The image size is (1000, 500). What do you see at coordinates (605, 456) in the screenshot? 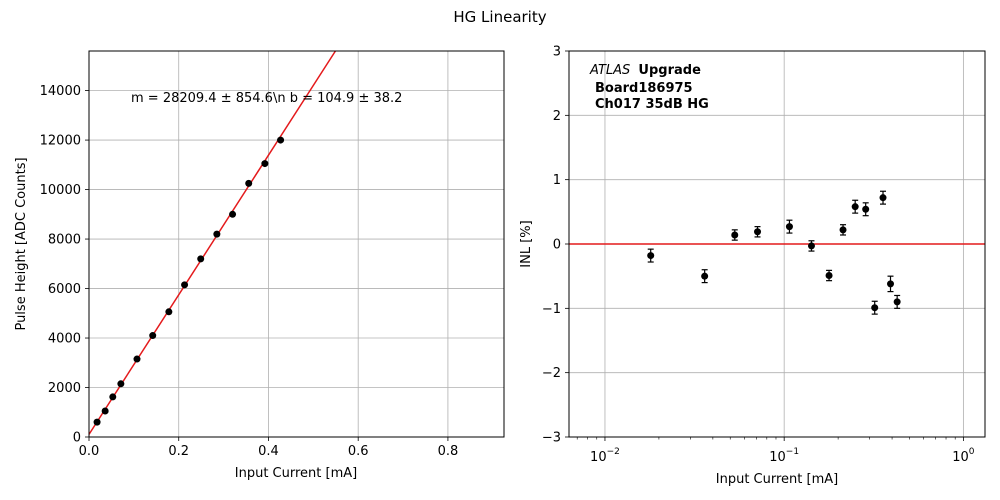
I see `right-x-tick-label: 10⁻²` at bounding box center [605, 456].